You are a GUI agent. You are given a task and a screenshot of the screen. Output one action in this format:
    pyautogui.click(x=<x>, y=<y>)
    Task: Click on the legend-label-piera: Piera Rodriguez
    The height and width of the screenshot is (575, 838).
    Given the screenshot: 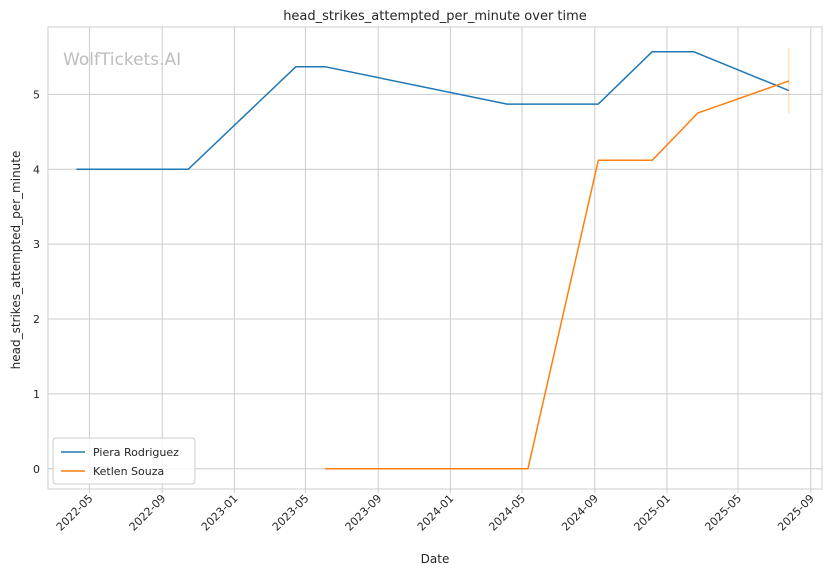 What is the action you would take?
    pyautogui.click(x=136, y=452)
    